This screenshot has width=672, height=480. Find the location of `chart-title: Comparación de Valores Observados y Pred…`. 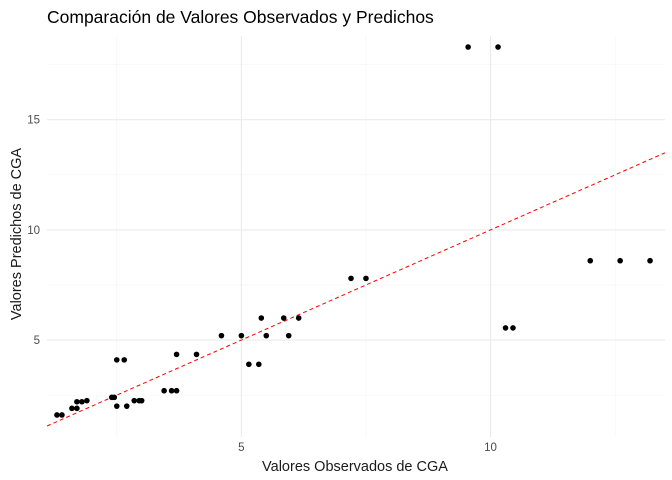

chart-title: Comparación de Valores Observados y Pred… is located at coordinates (240, 17).